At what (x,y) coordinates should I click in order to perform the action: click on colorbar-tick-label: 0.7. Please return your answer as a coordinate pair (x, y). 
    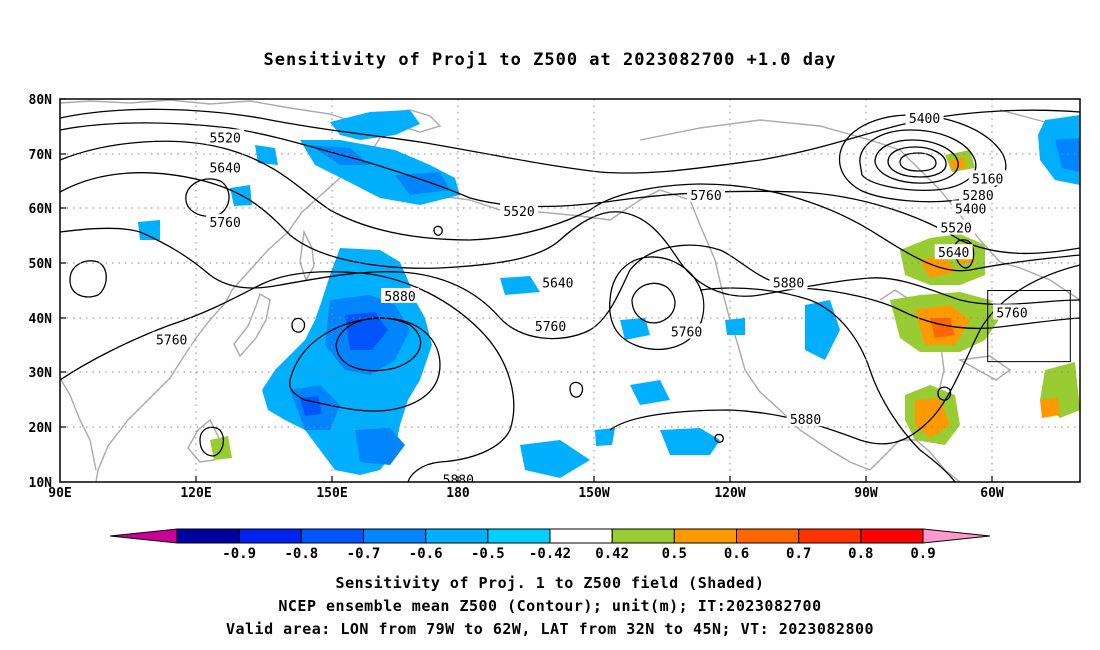
    Looking at the image, I should click on (798, 554).